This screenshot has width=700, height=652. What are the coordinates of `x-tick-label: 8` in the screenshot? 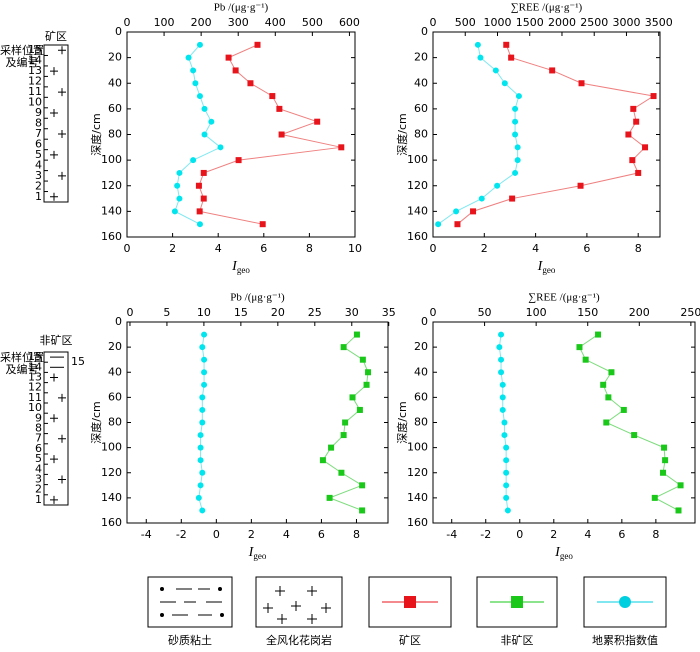 It's located at (638, 248).